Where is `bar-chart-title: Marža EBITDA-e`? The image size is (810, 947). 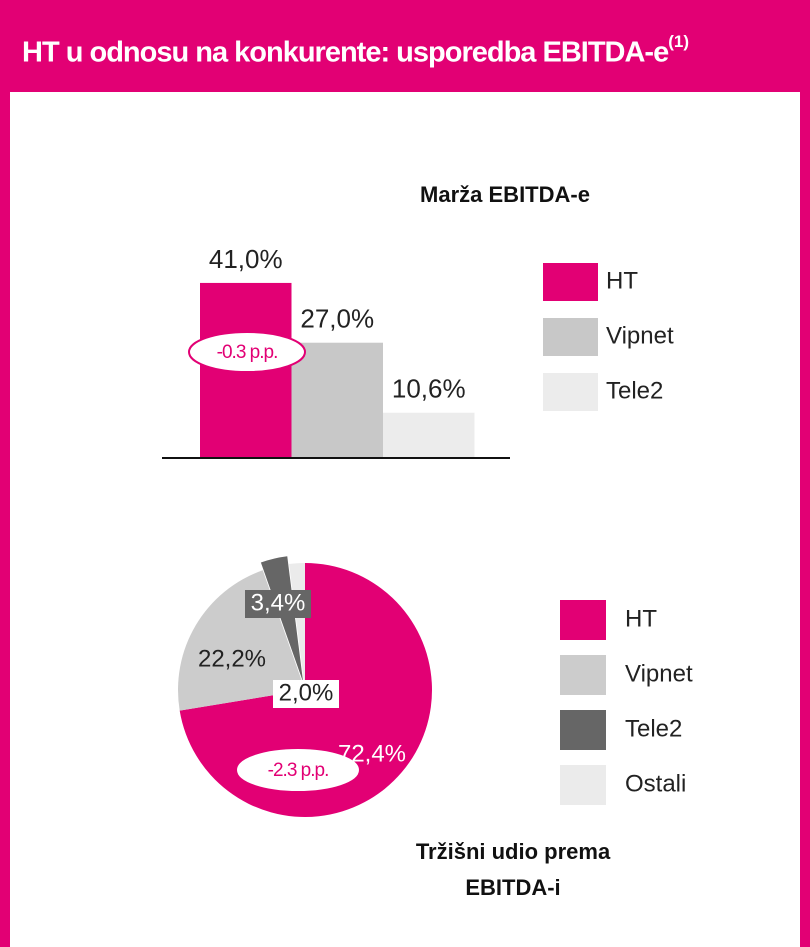
bar-chart-title: Marža EBITDA-e is located at coordinates (505, 194).